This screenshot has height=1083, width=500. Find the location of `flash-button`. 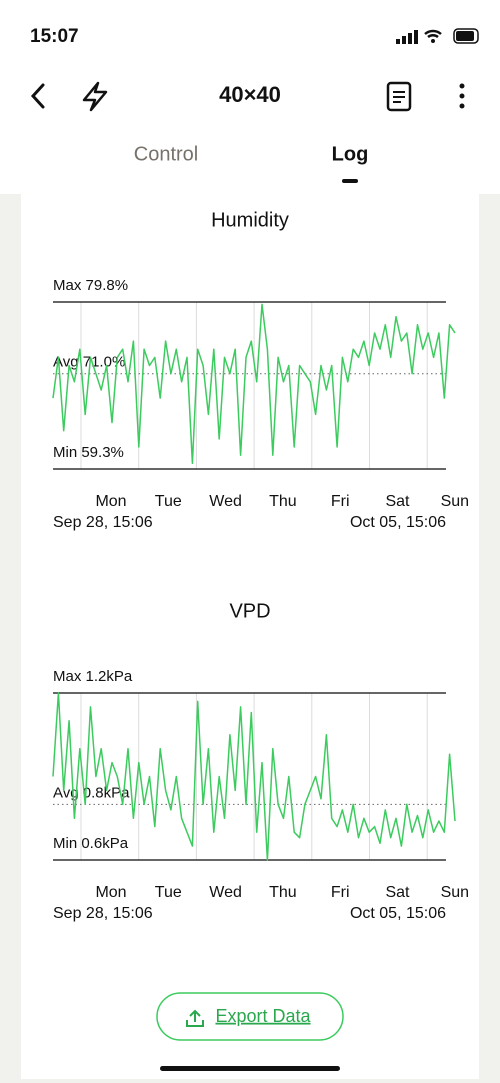

flash-button is located at coordinates (95, 96).